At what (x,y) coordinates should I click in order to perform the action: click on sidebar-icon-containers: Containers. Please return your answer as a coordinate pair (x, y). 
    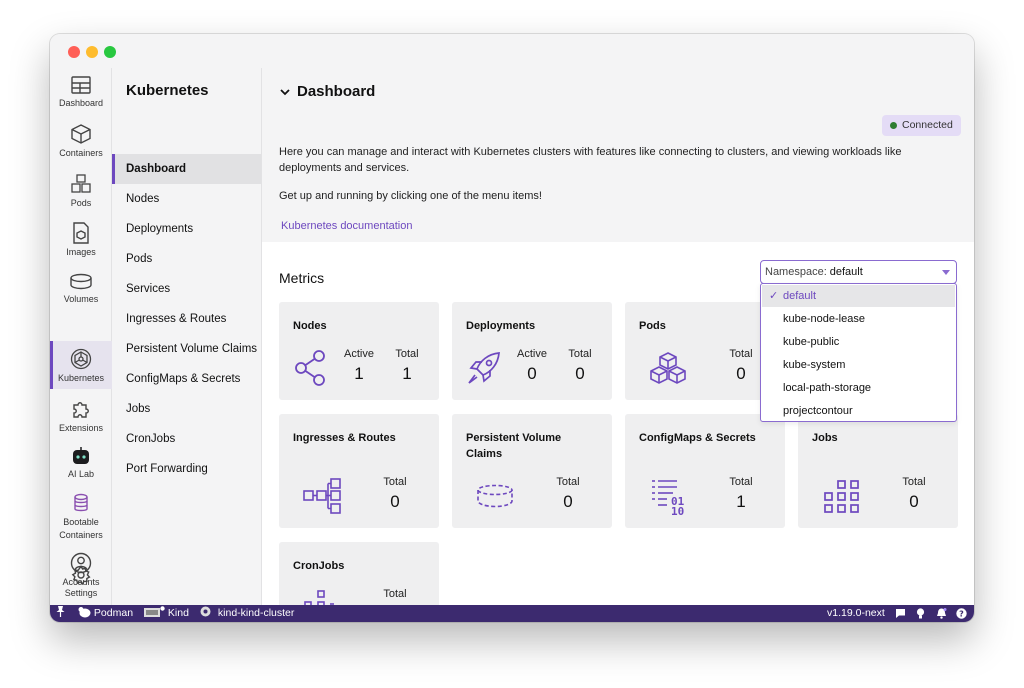
    Looking at the image, I should click on (81, 139).